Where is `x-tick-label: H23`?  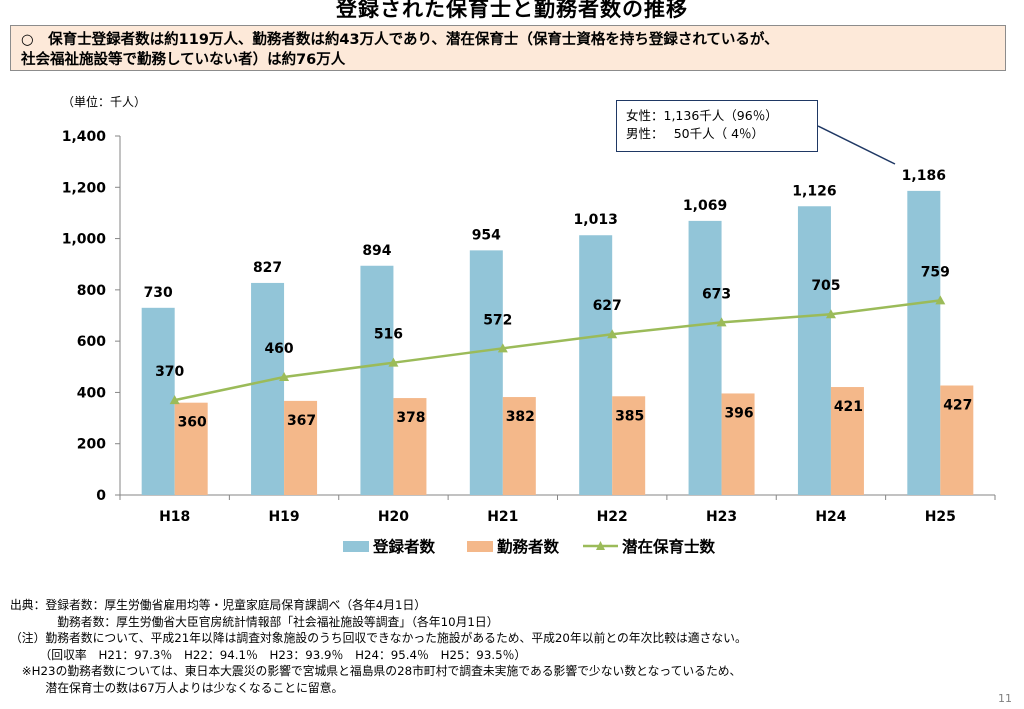
x-tick-label: H23 is located at coordinates (721, 517).